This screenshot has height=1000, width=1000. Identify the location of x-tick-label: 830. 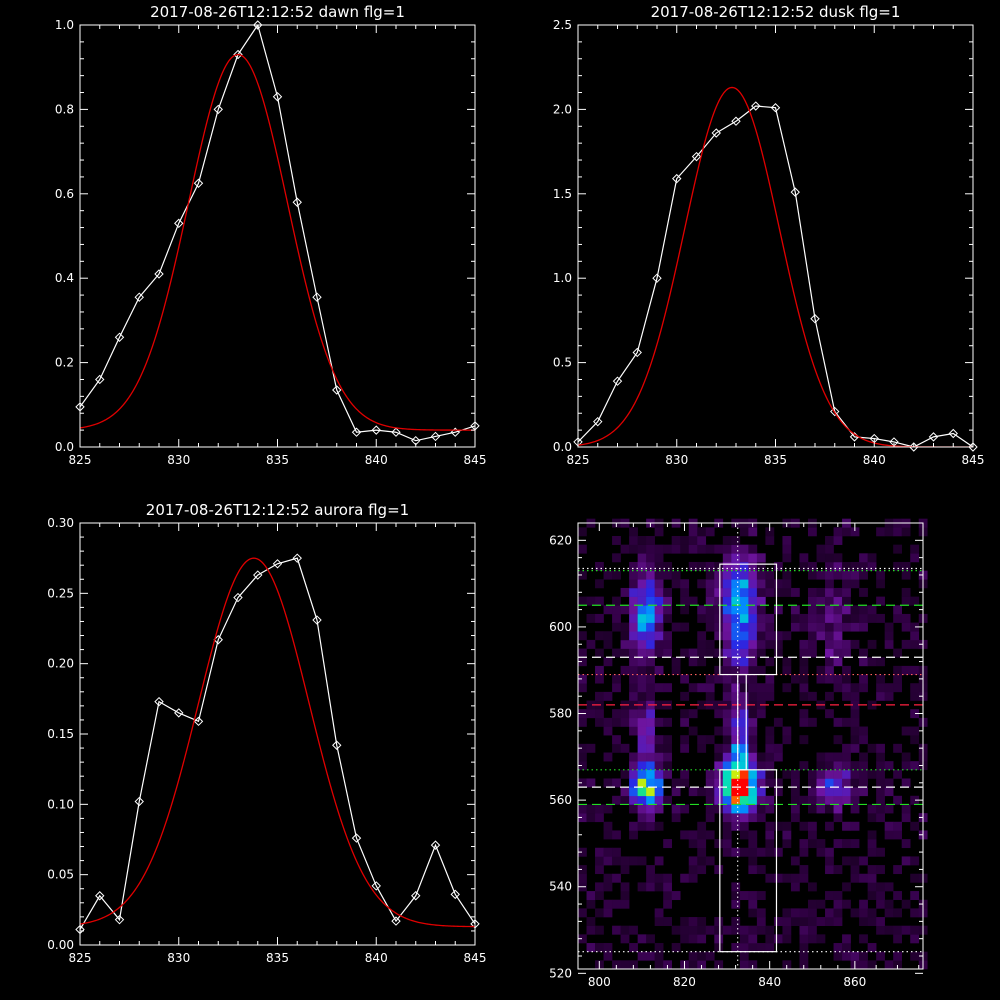
(178, 958).